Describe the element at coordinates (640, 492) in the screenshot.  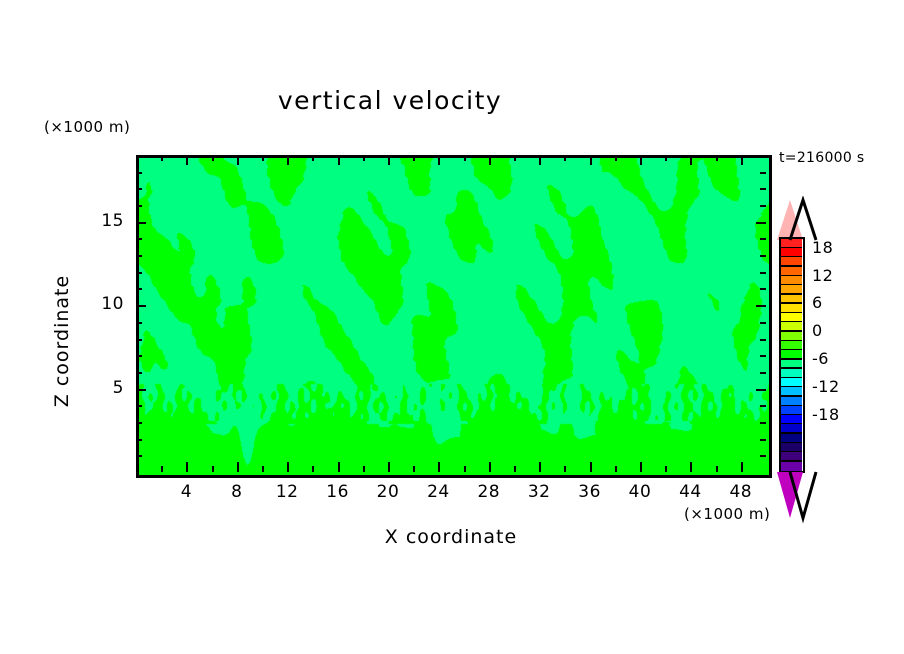
I see `x-tick-label: 40` at that location.